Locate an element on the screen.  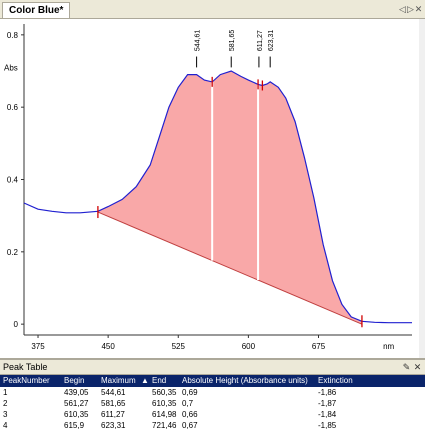
cell-begin: 610,35 is located at coordinates (76, 414).